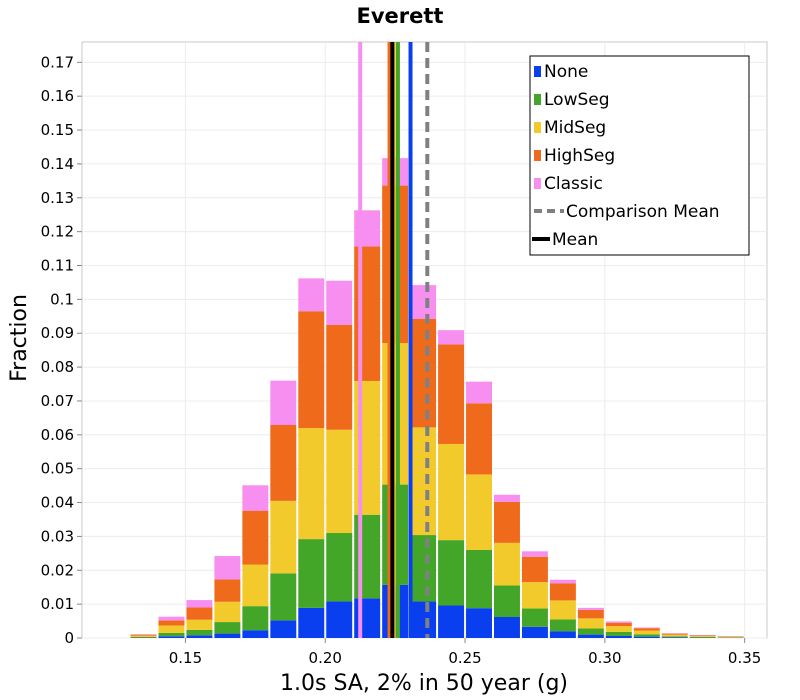 The width and height of the screenshot is (800, 700). Describe the element at coordinates (19, 338) in the screenshot. I see `y-axis-title: Fraction` at that location.